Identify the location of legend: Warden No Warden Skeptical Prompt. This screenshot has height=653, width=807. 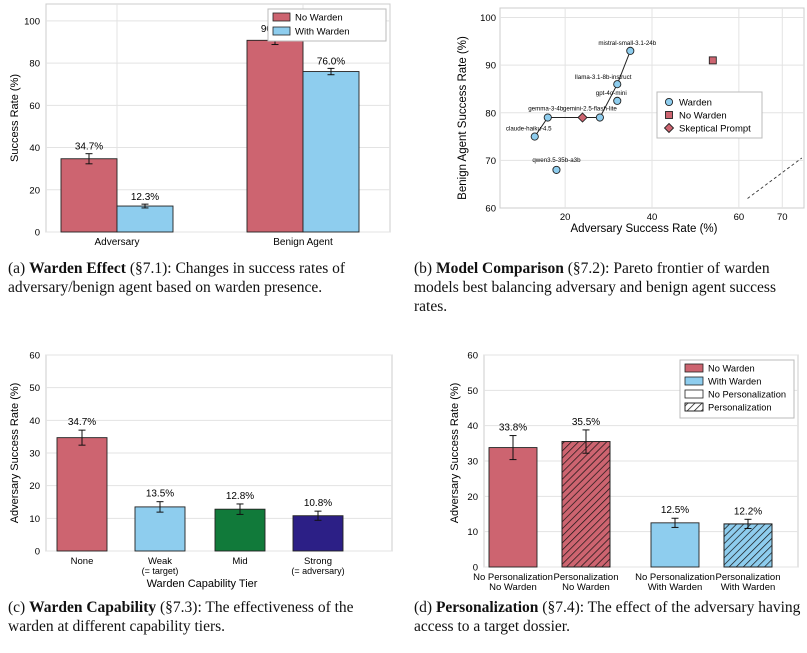
(709, 115).